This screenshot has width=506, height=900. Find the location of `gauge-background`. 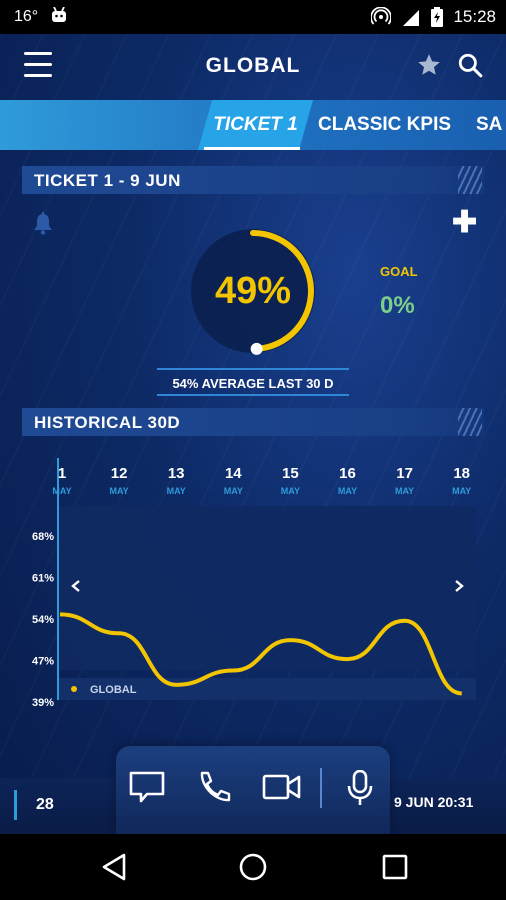

gauge-background is located at coordinates (253, 291).